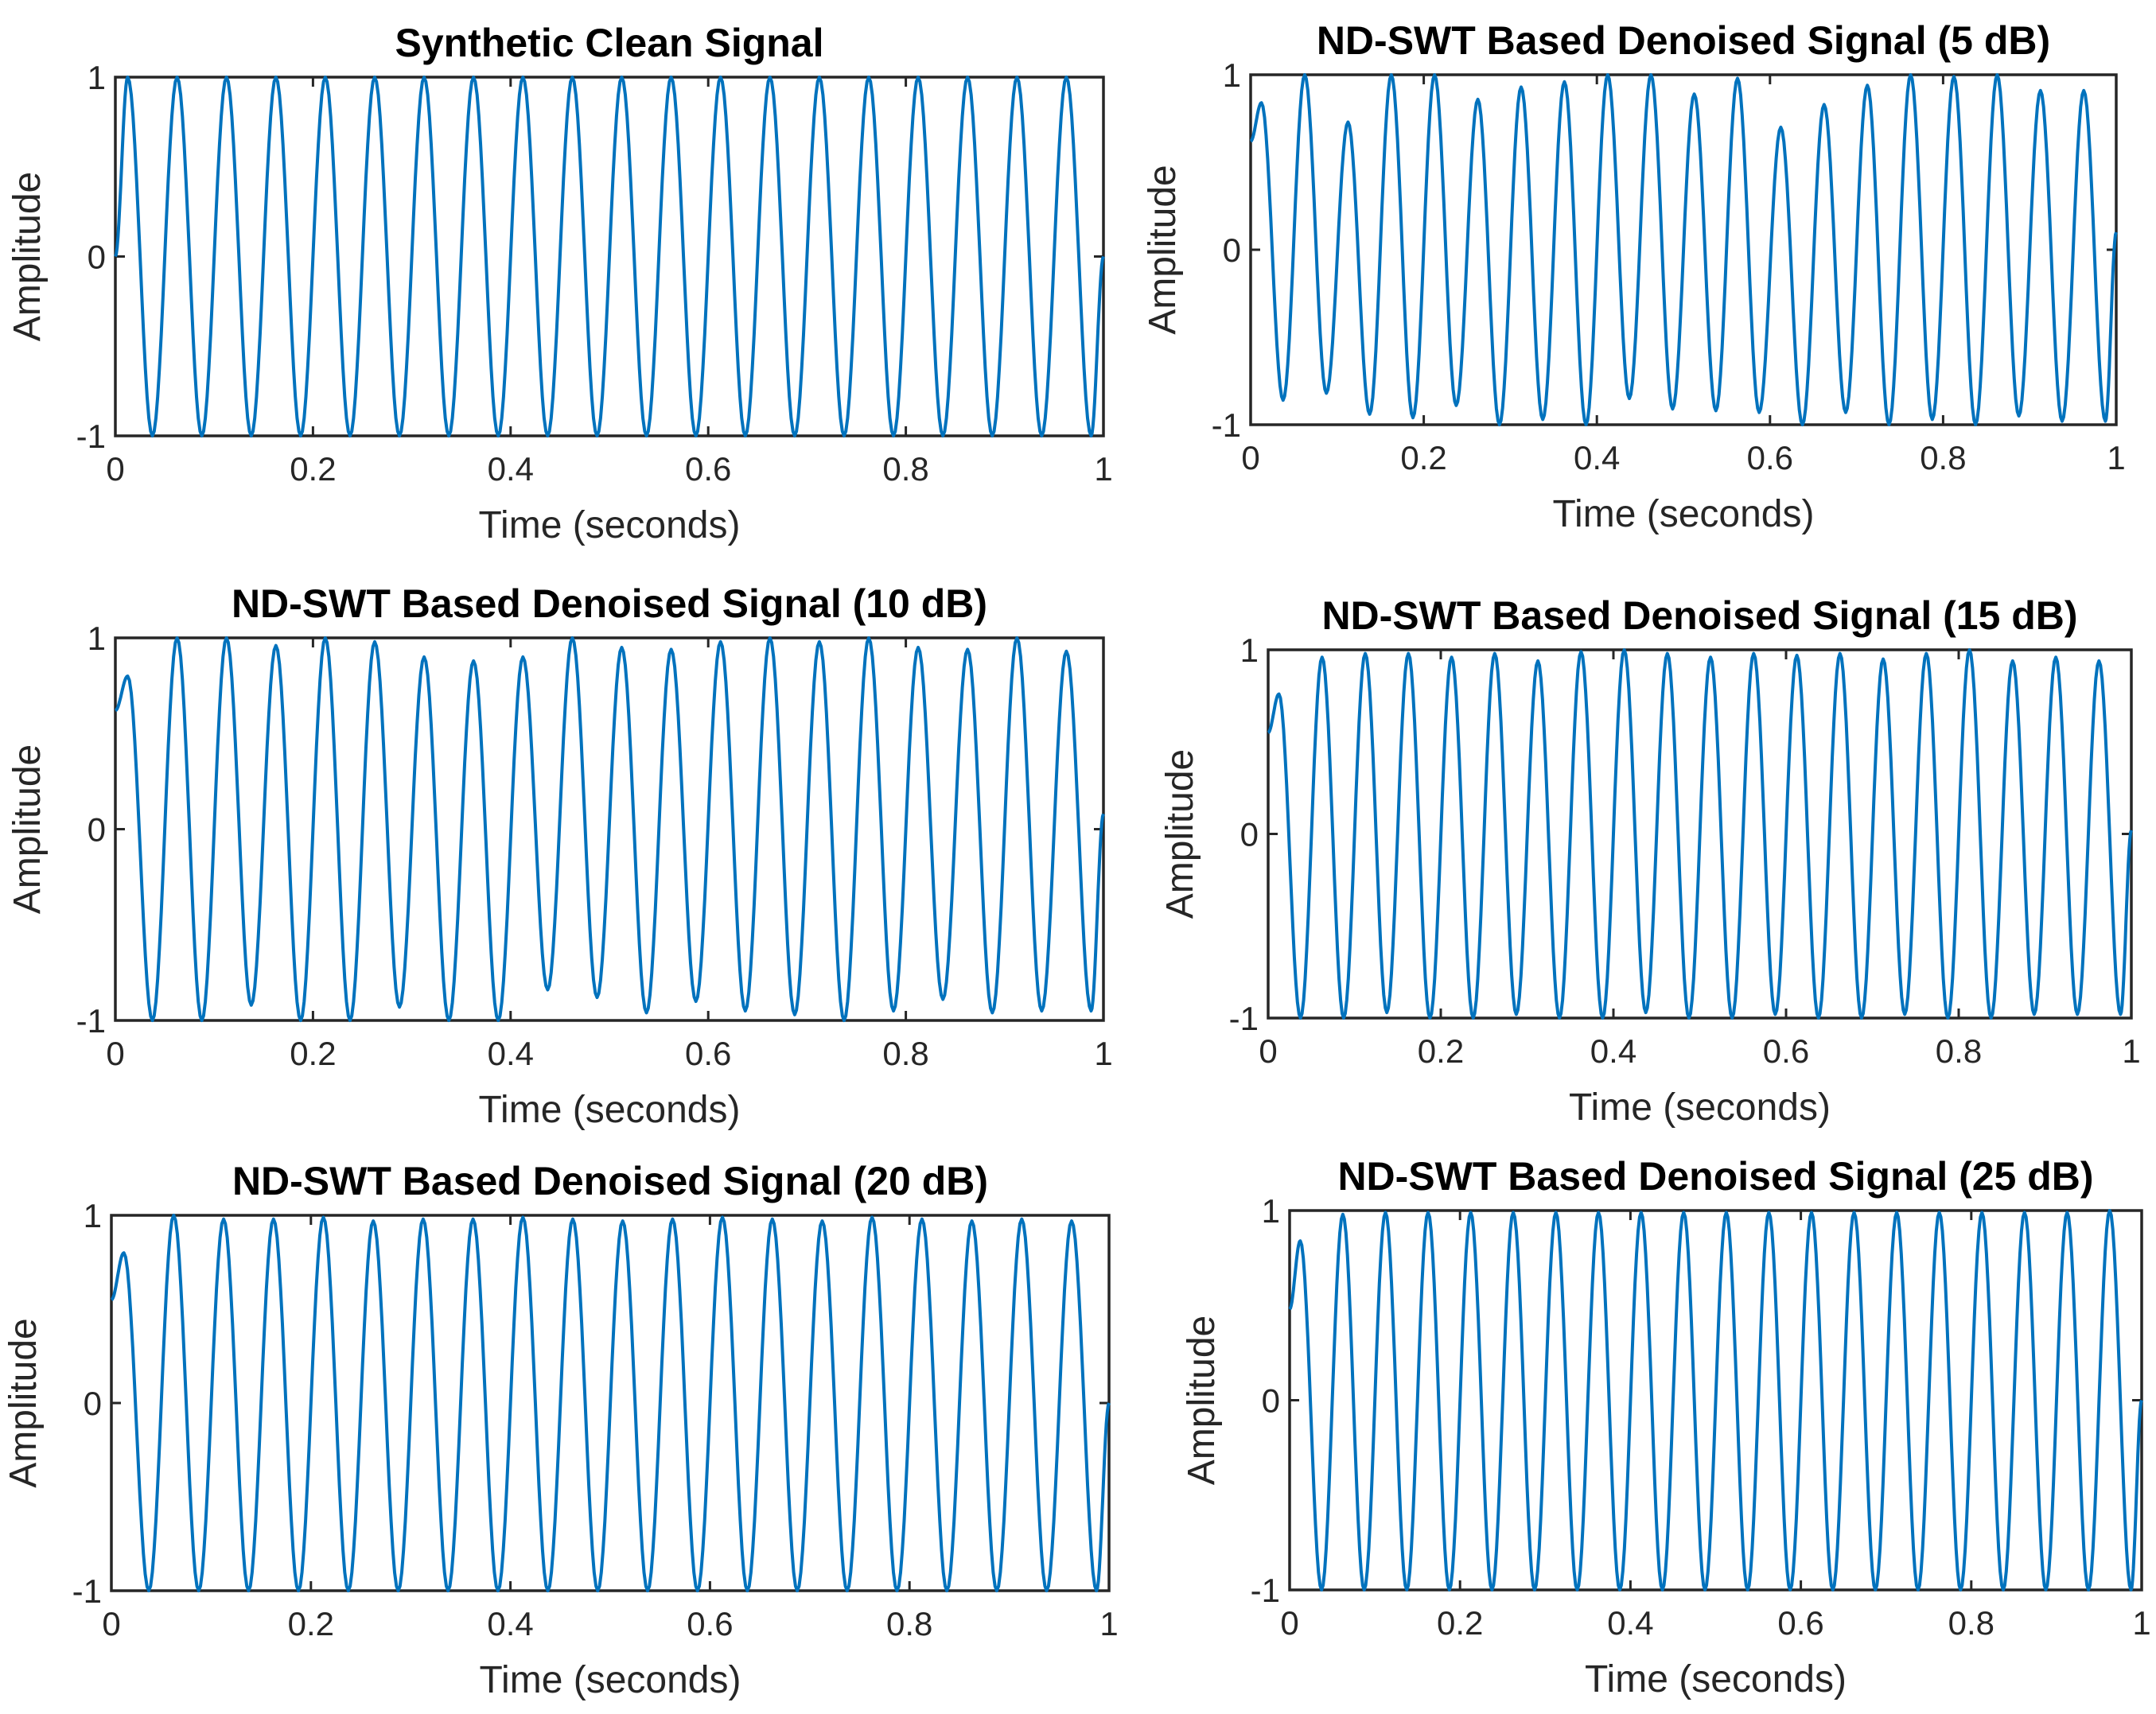  Describe the element at coordinates (610, 1181) in the screenshot. I see `subplot-title: ND-SWT Based Denoised Signal (20 dB)` at that location.